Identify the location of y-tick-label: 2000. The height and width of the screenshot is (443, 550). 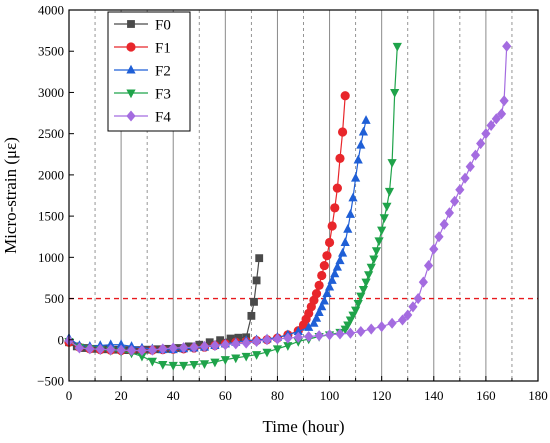
(51, 174).